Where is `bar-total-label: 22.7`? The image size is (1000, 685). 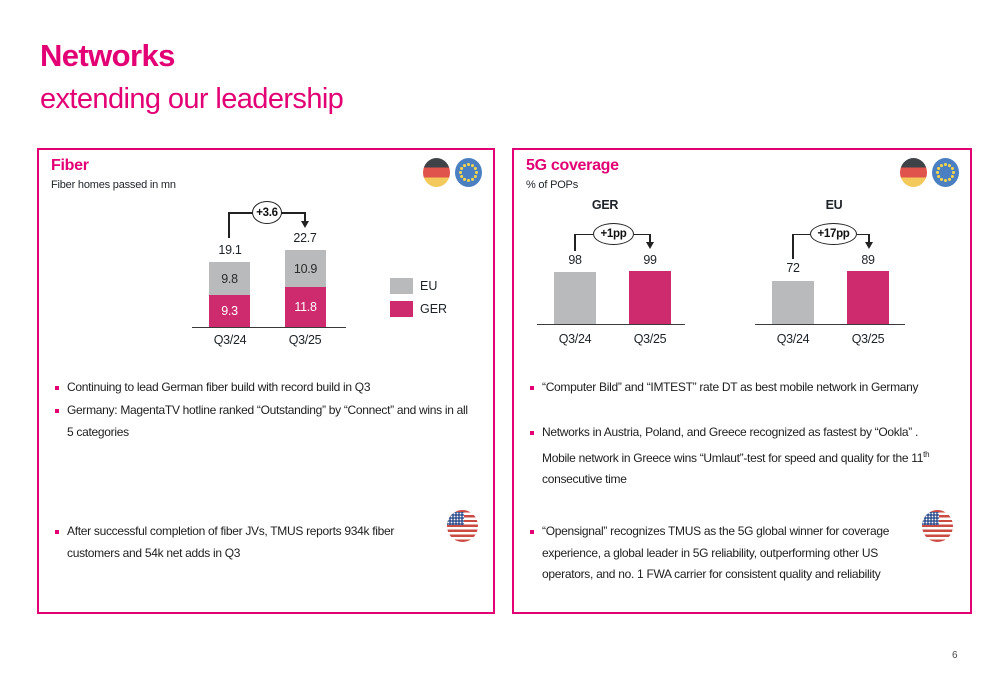 bar-total-label: 22.7 is located at coordinates (305, 238).